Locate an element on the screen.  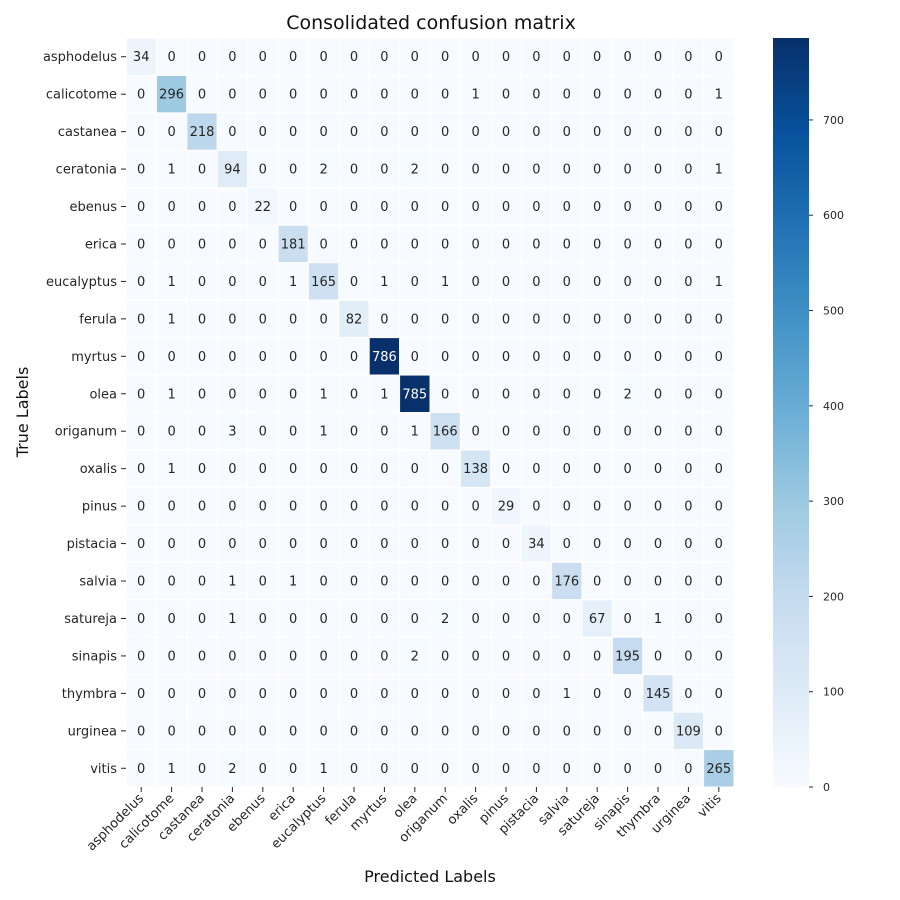
cell-value-label: 218 is located at coordinates (202, 132).